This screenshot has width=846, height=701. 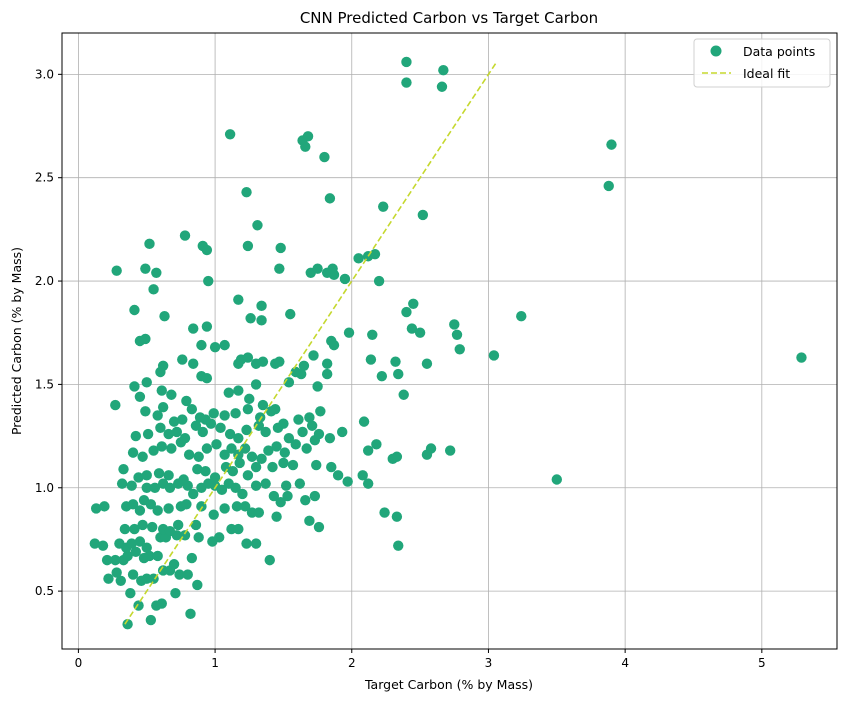 I want to click on x-tick-label: 0, so click(x=79, y=663).